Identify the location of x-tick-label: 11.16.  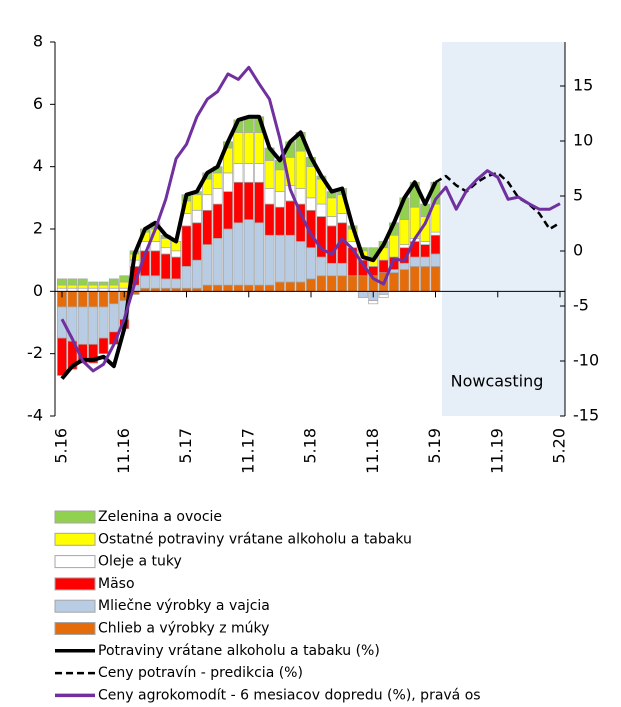
(123, 451).